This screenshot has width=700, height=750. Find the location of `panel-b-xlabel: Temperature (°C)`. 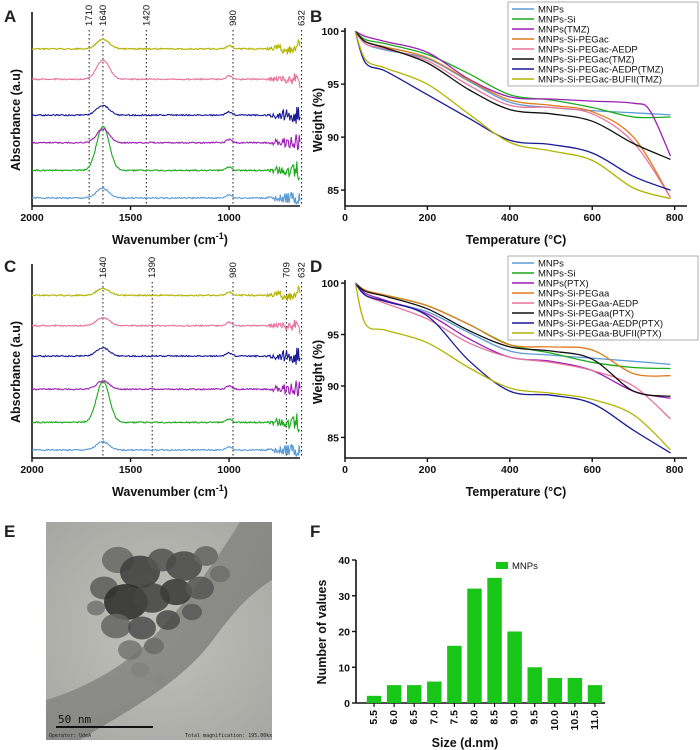

panel-b-xlabel: Temperature (°C) is located at coordinates (516, 240).